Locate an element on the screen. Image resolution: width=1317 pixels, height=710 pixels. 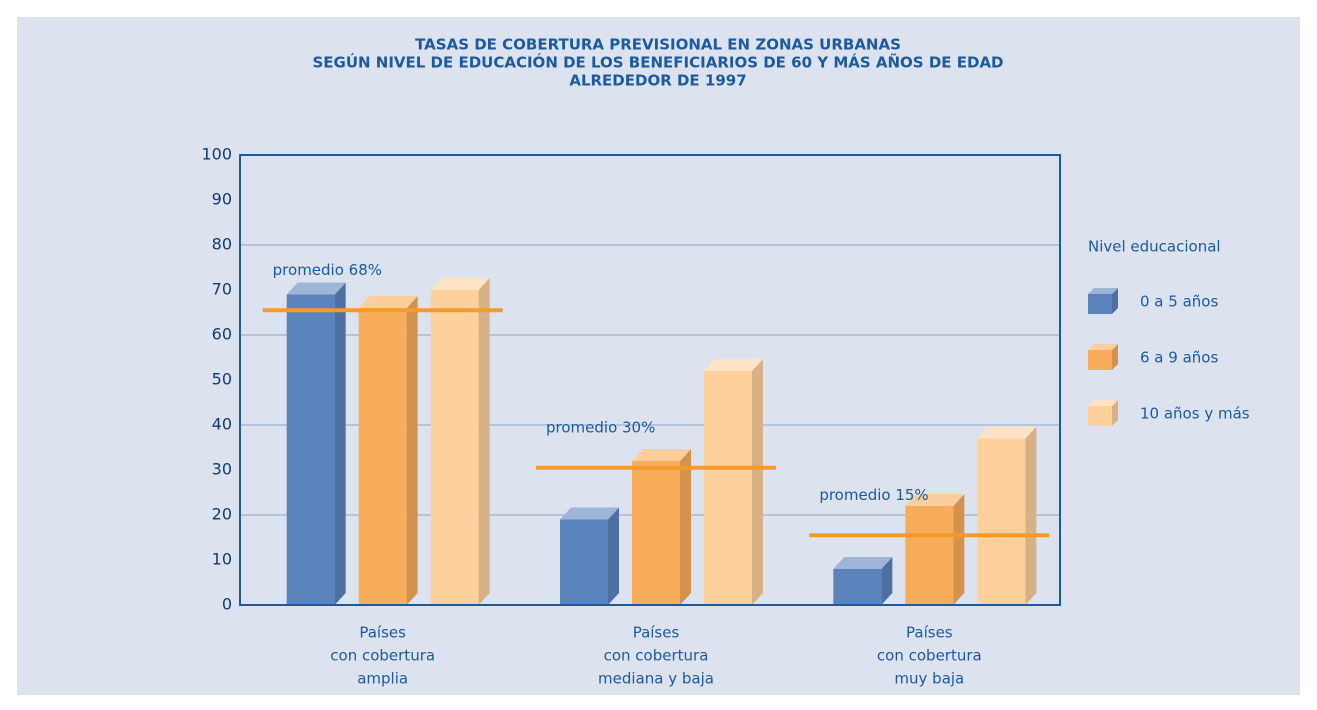
annotation: promedio 15% is located at coordinates (873, 495).